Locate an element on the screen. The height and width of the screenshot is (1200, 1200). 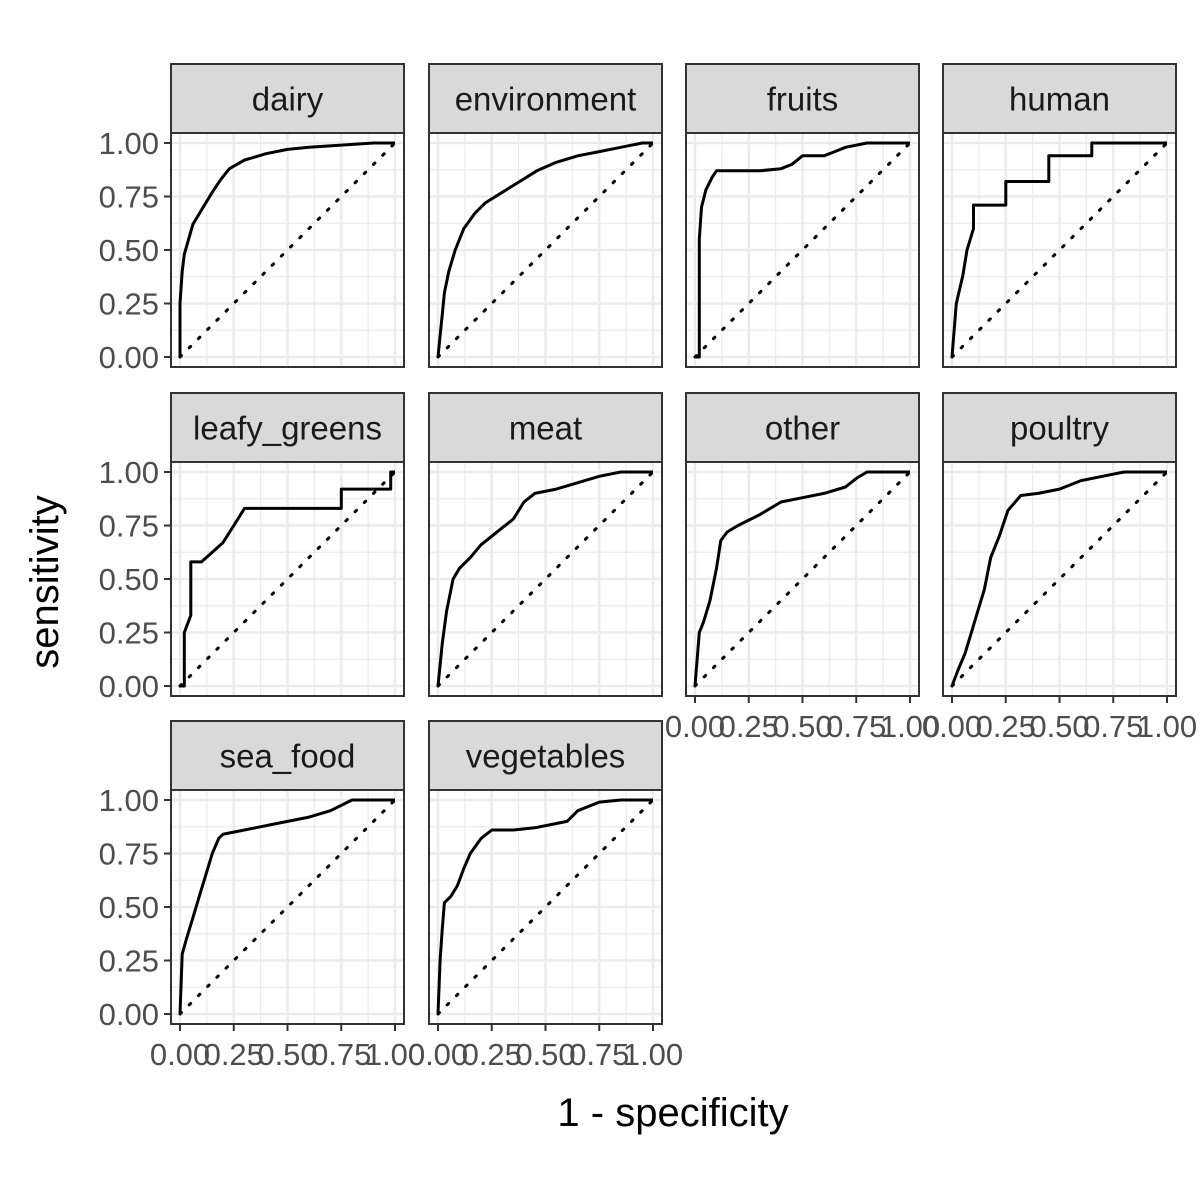
strip-label-other: other is located at coordinates (802, 428).